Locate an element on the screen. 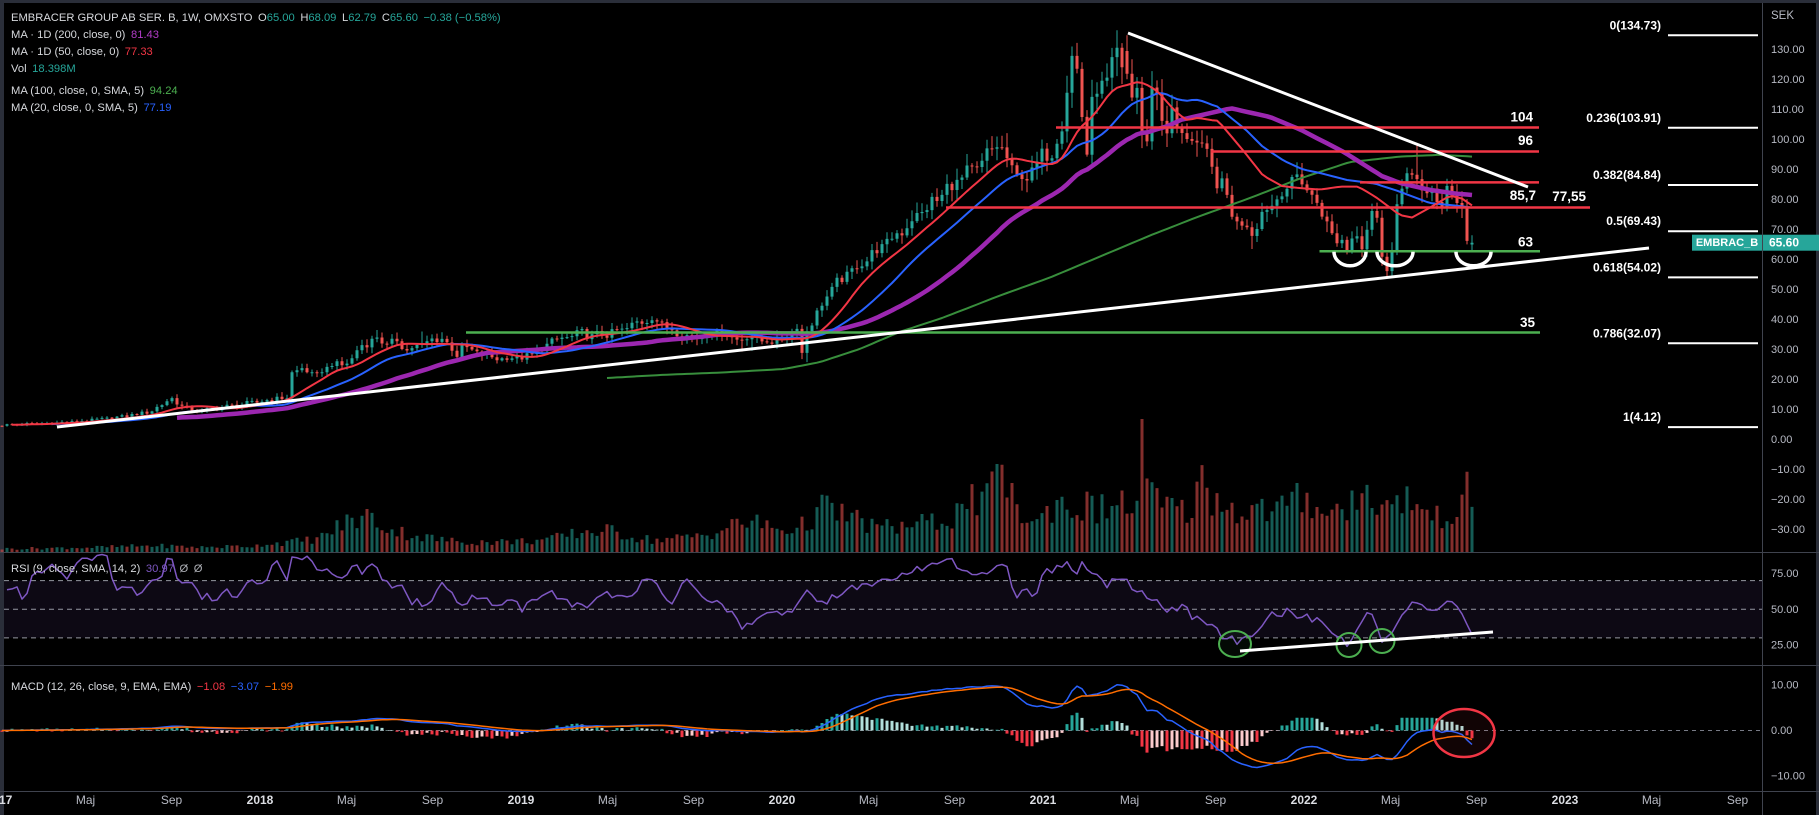 This screenshot has height=815, width=1819. svg-text: 25.00 is located at coordinates (1785, 646).